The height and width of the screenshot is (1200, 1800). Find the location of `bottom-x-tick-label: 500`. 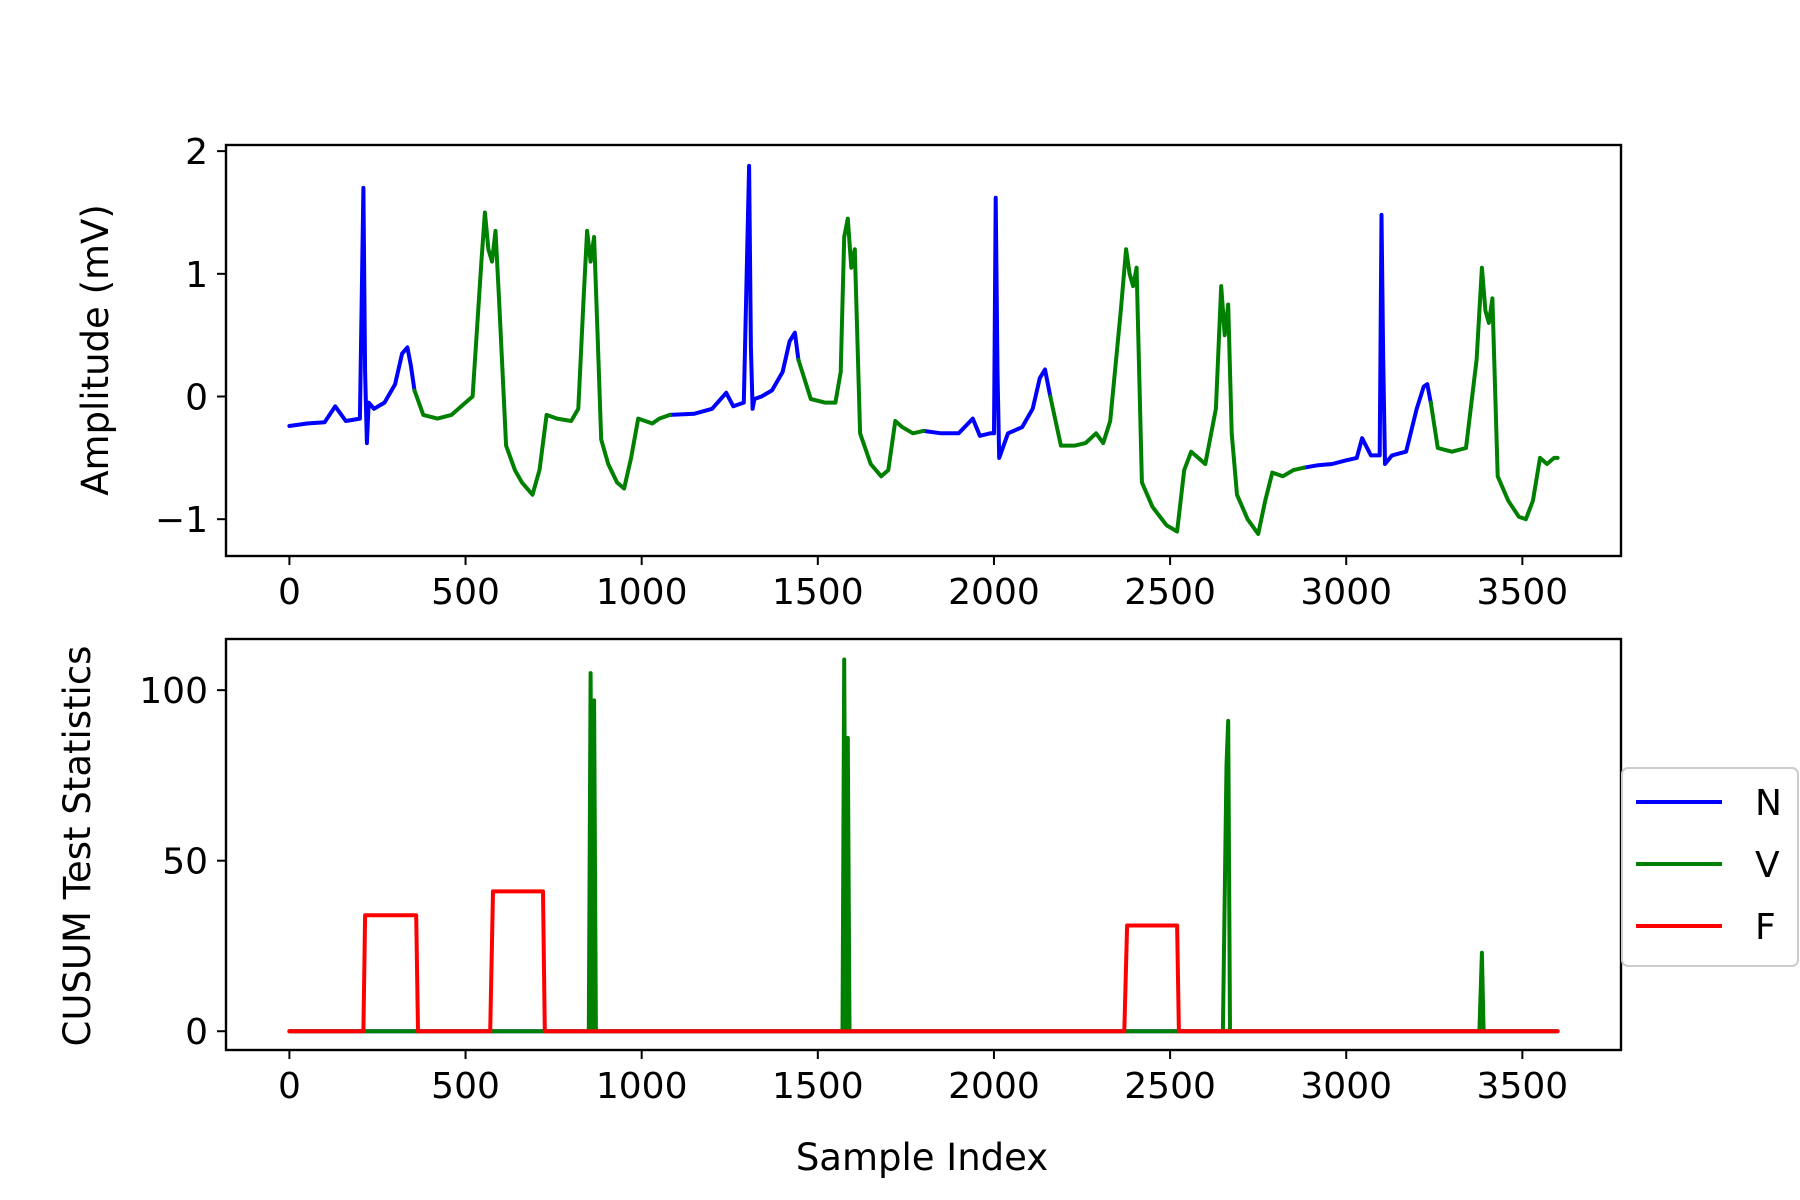

bottom-x-tick-label: 500 is located at coordinates (465, 1086).